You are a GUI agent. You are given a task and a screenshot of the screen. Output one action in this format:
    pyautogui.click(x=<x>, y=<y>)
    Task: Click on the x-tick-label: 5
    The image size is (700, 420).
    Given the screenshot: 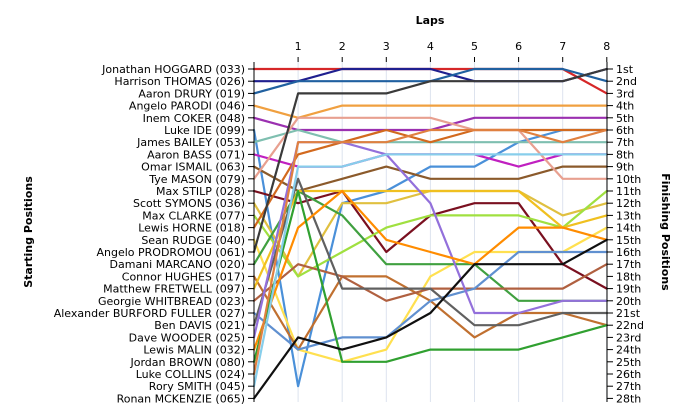 What is the action you would take?
    pyautogui.click(x=474, y=46)
    